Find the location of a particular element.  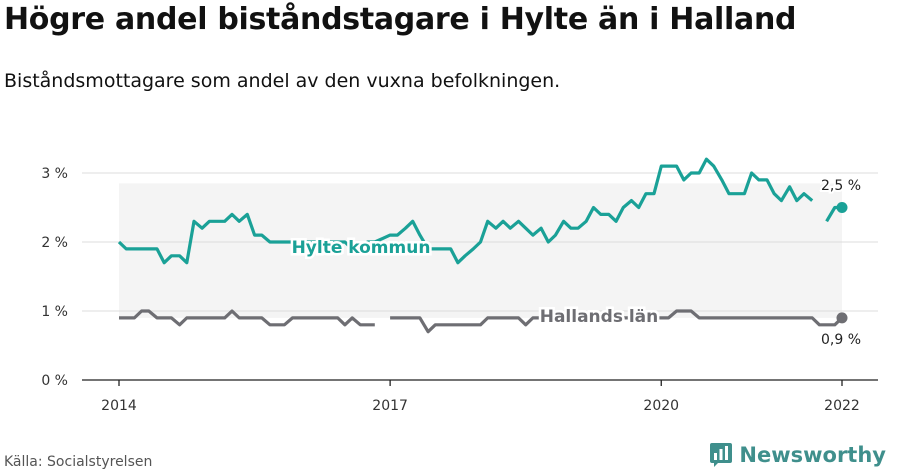

x-tick-label: 2020 is located at coordinates (661, 406).